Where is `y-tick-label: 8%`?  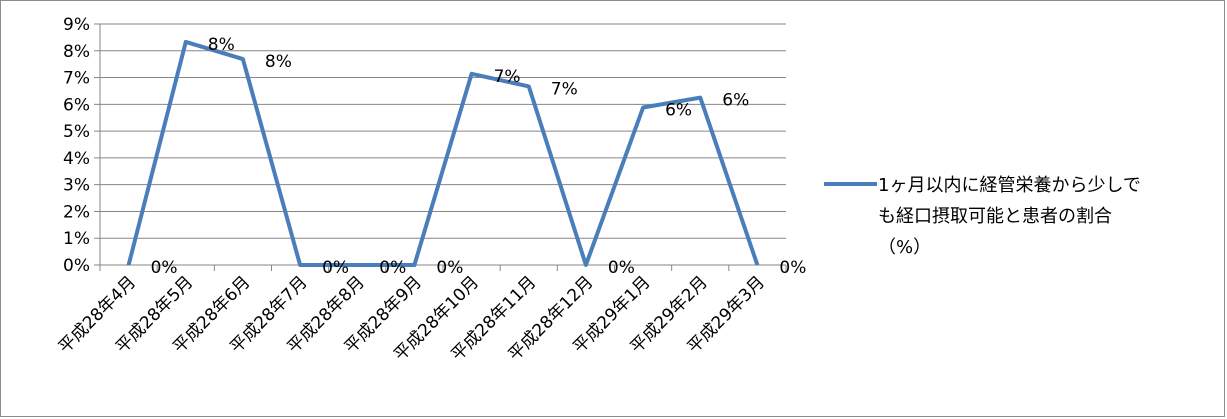 y-tick-label: 8% is located at coordinates (76, 52).